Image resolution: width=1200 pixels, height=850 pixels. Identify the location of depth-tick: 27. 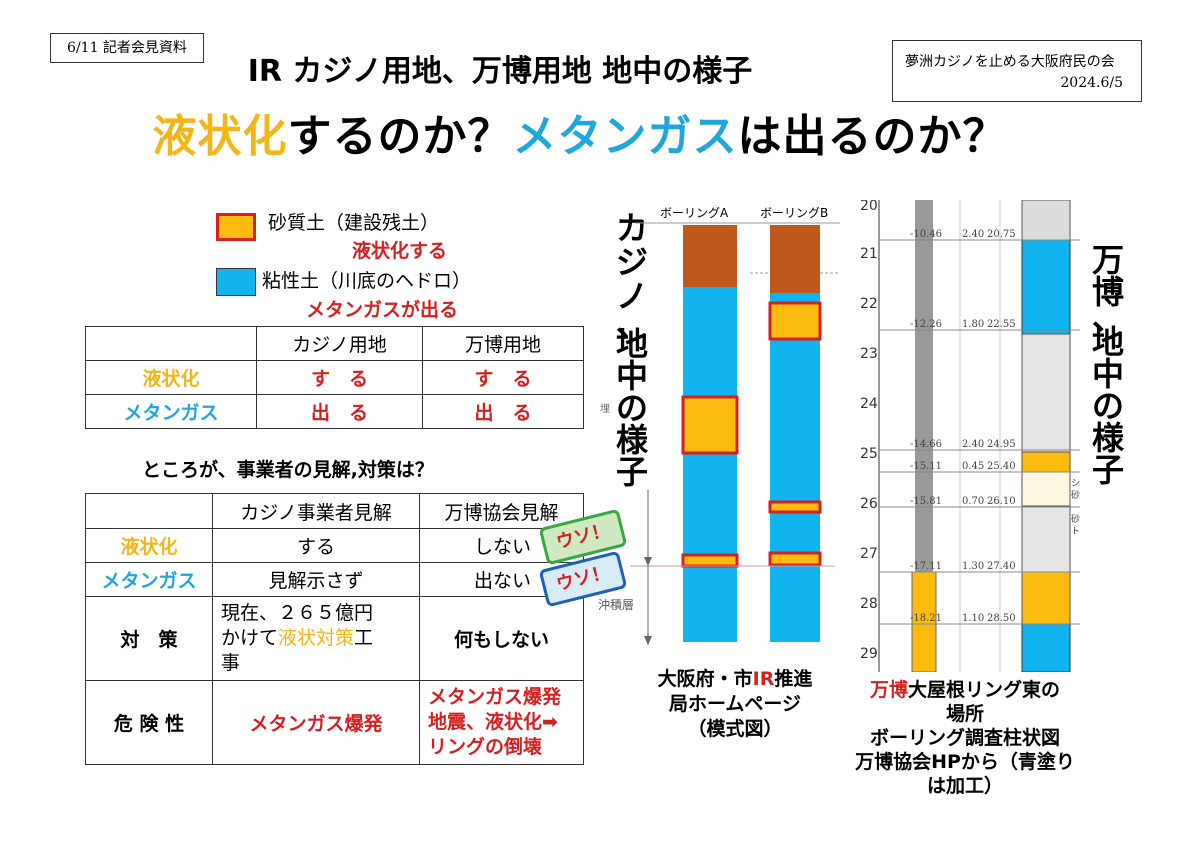
(869, 554).